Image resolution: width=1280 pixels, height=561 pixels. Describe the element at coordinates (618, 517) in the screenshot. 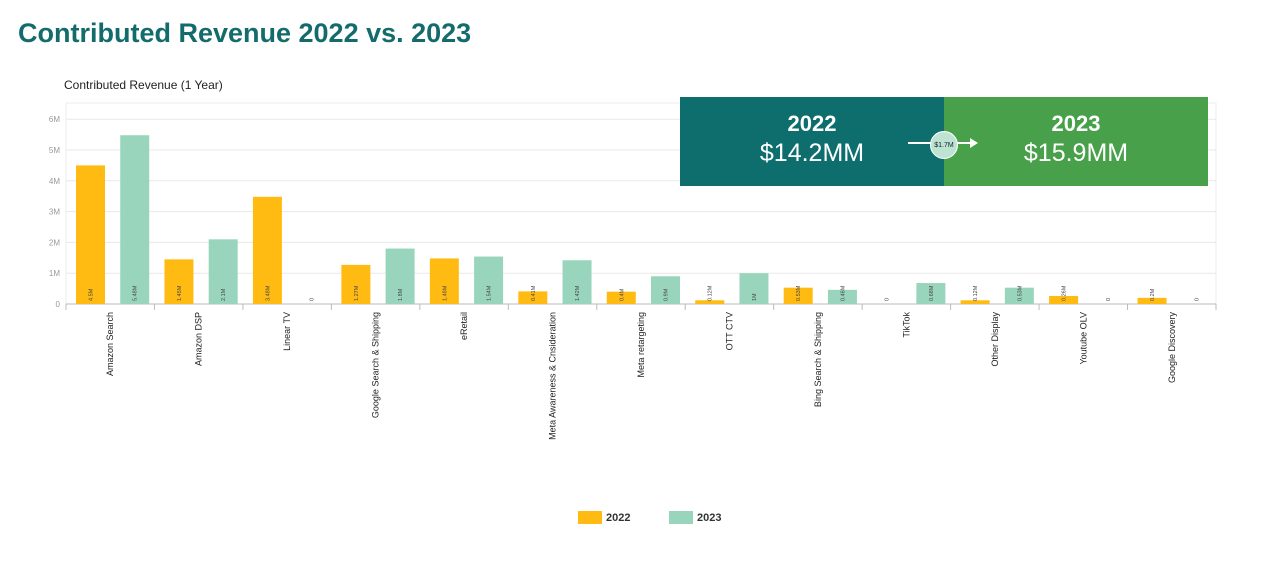

I see `legend-label: 2022` at that location.